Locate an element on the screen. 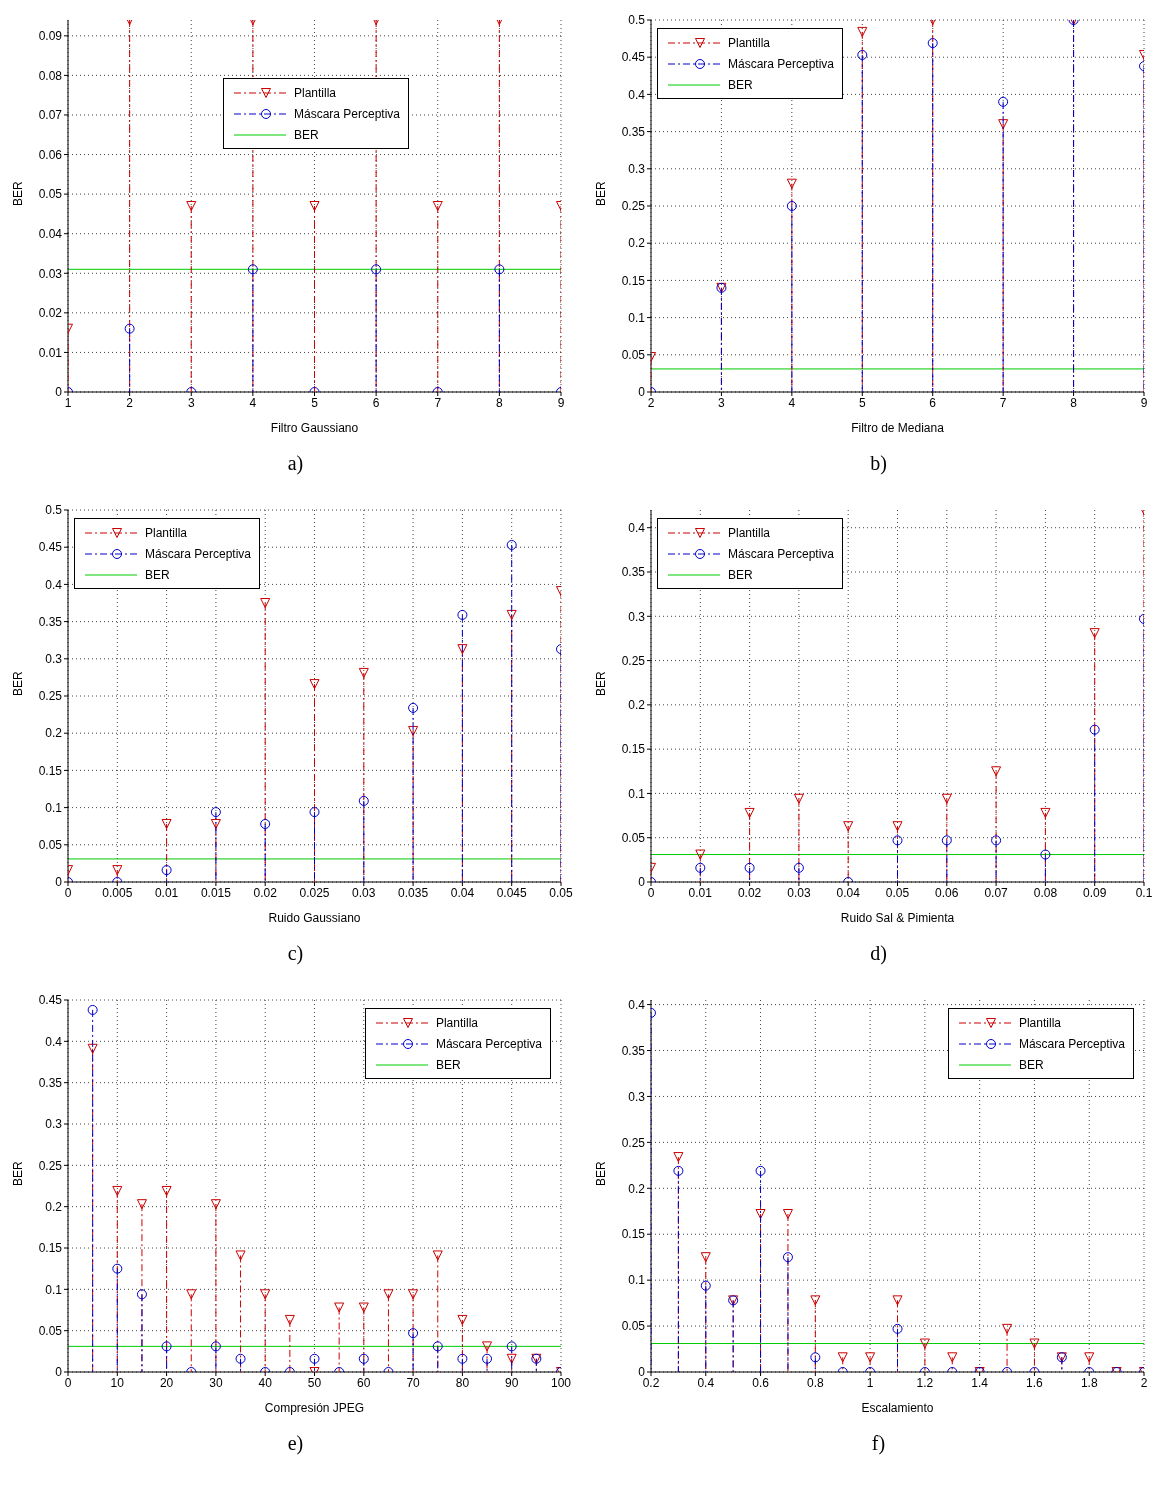  text: f) is located at coordinates (878, 1443).